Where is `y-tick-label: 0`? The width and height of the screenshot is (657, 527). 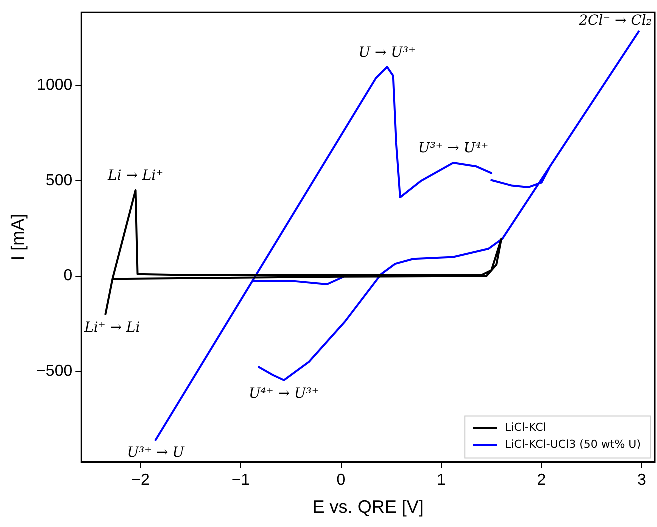 y-tick-label: 0 is located at coordinates (68, 276).